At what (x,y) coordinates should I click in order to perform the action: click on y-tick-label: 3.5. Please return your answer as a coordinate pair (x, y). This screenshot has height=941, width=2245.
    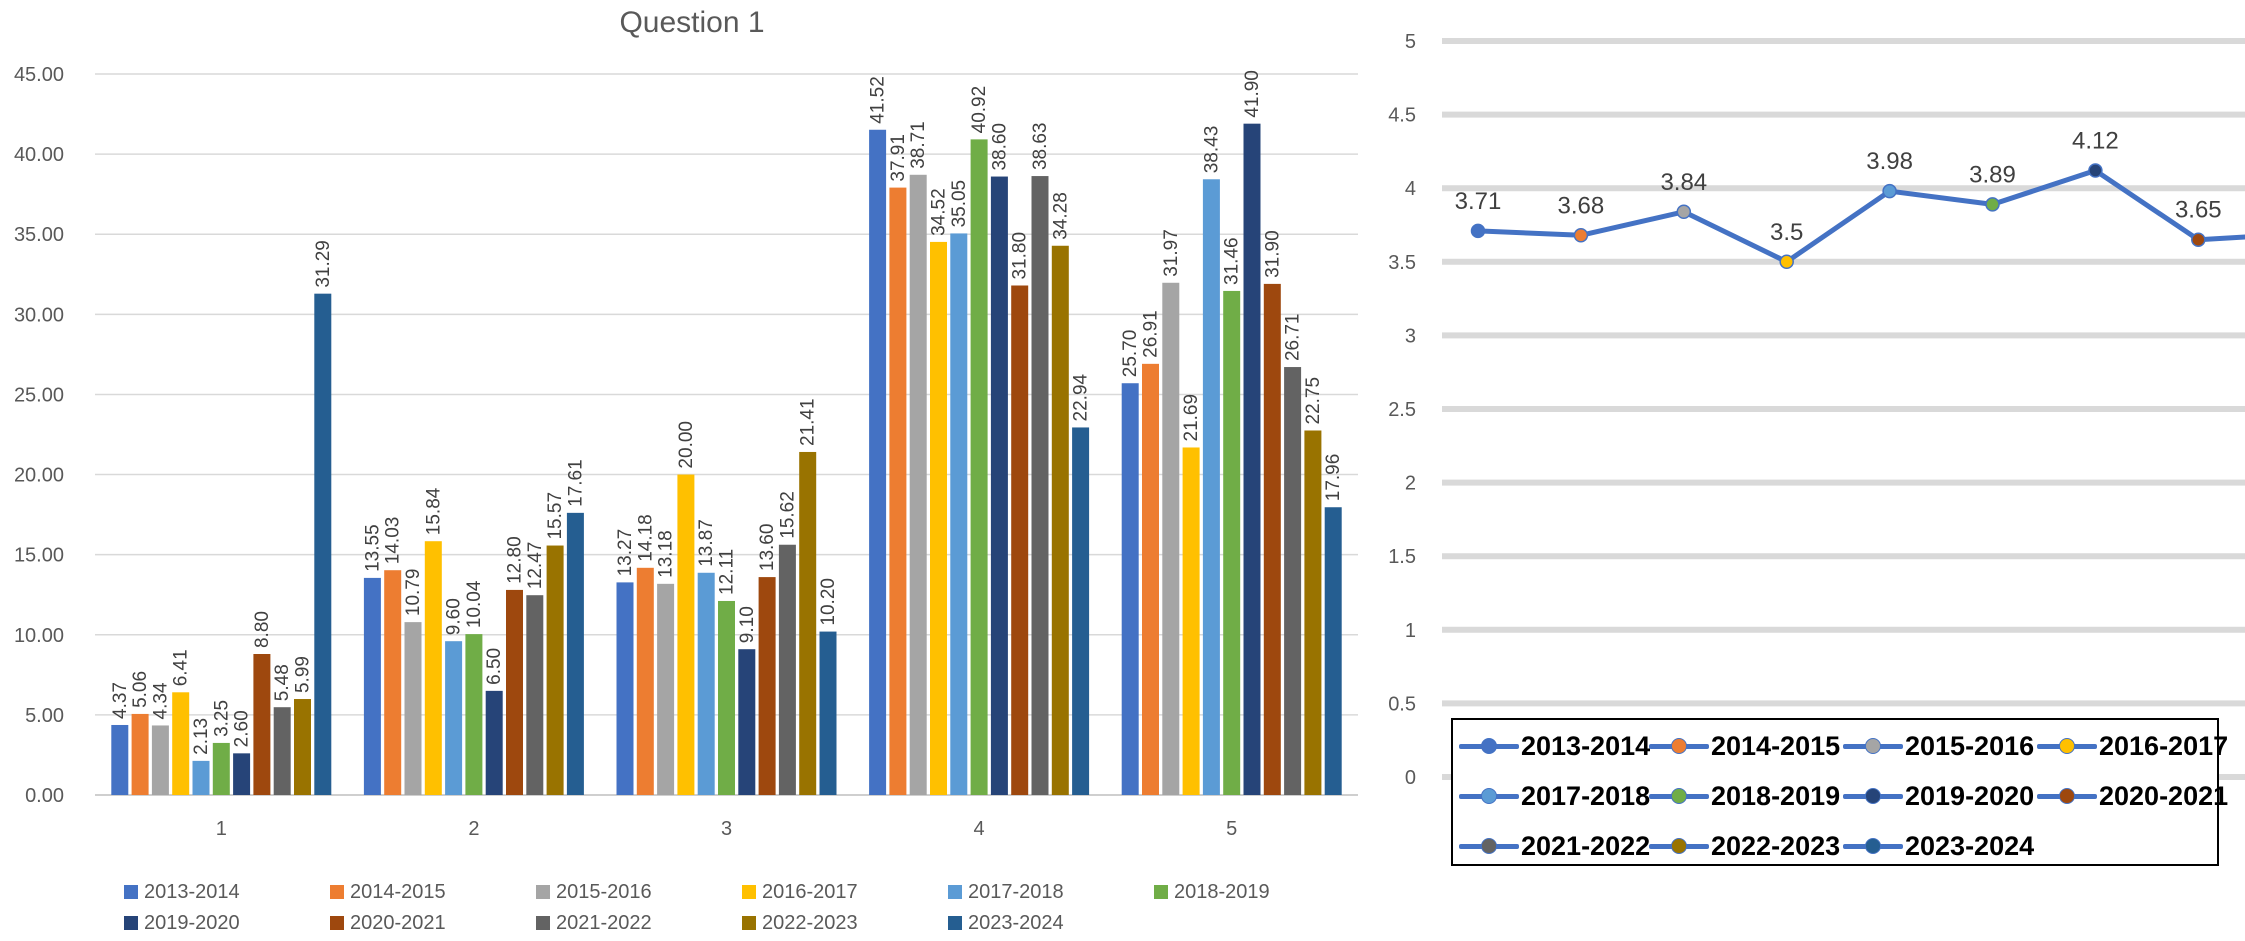
    Looking at the image, I should click on (1402, 263).